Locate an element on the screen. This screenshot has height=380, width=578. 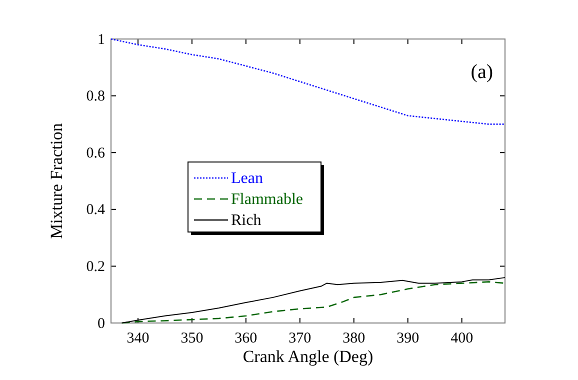
x-tick-label: 360 is located at coordinates (246, 338).